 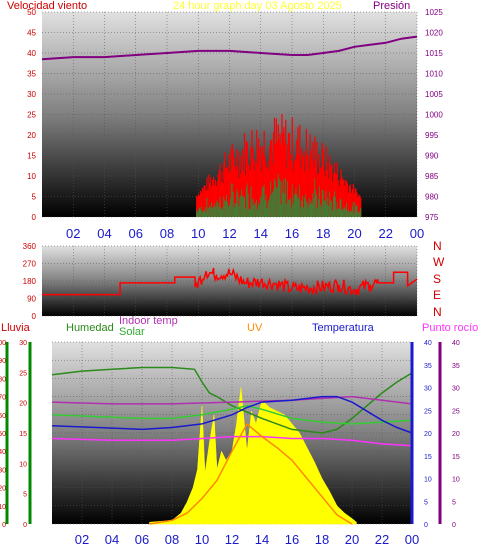 I want to click on compass-e: E, so click(x=437, y=295).